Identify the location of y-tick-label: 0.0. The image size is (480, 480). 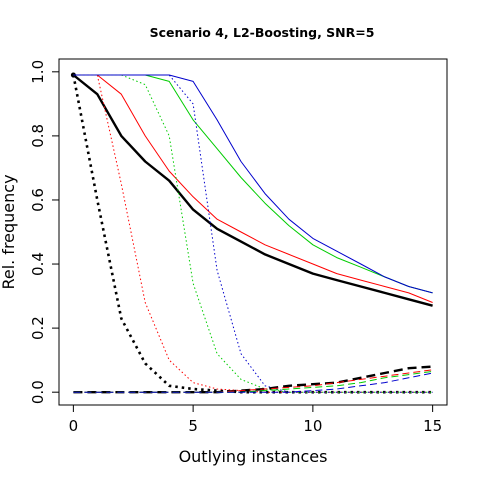
(38, 392).